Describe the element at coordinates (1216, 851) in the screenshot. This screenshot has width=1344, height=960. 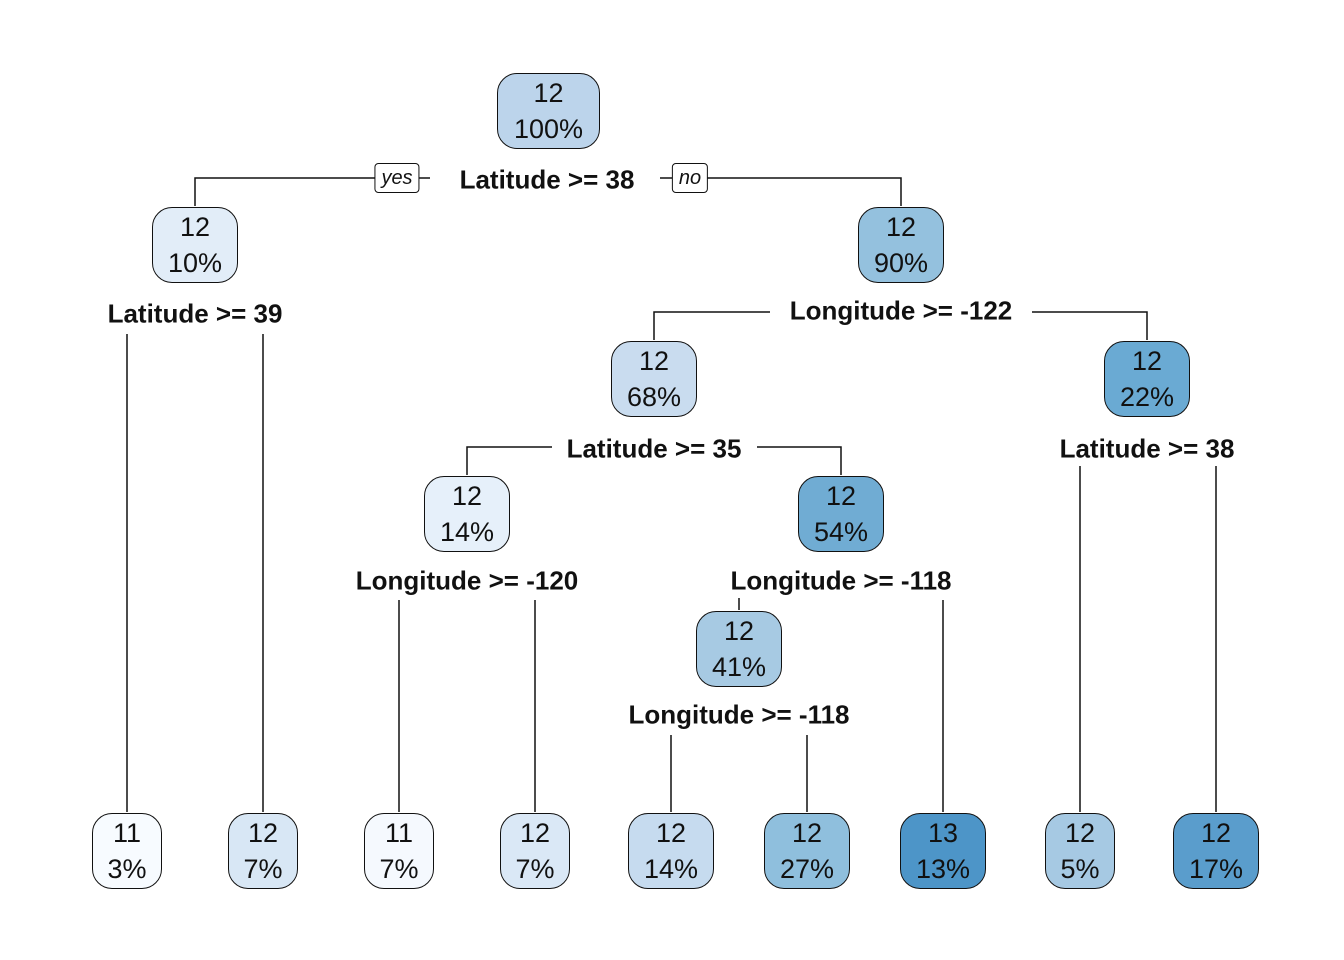
I see `tree-leaf: 12 17%` at that location.